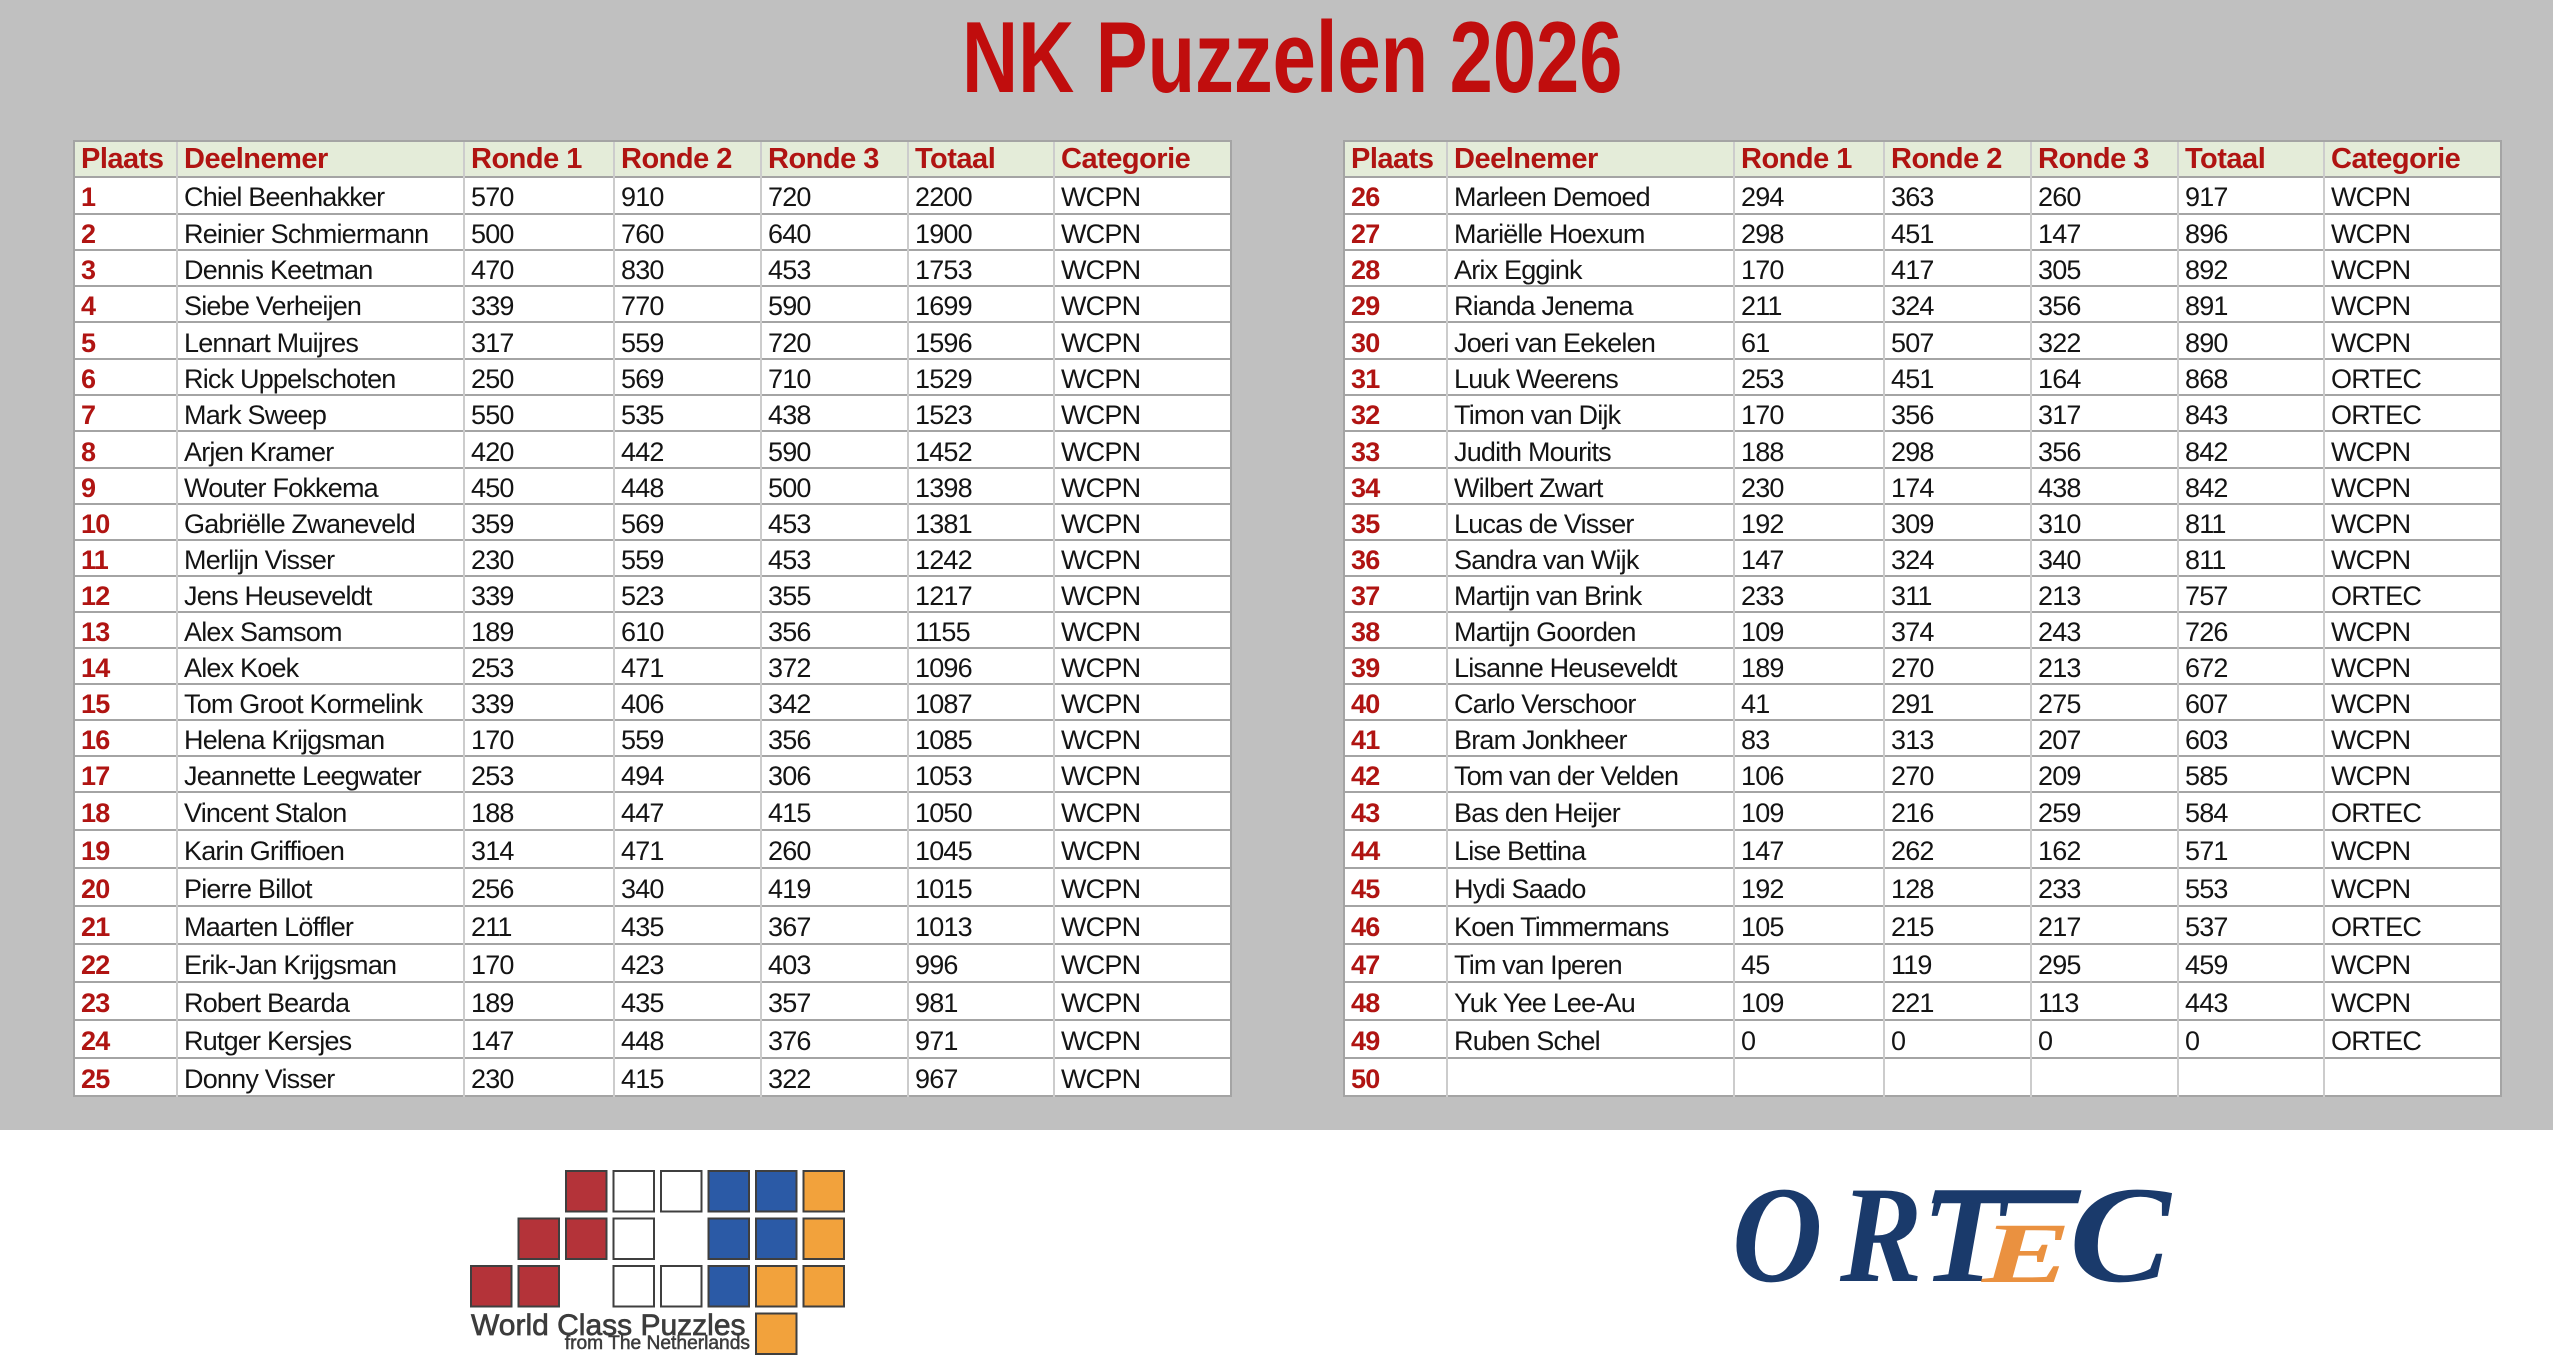  What do you see at coordinates (2121, 1235) in the screenshot?
I see `svg-text: C` at bounding box center [2121, 1235].